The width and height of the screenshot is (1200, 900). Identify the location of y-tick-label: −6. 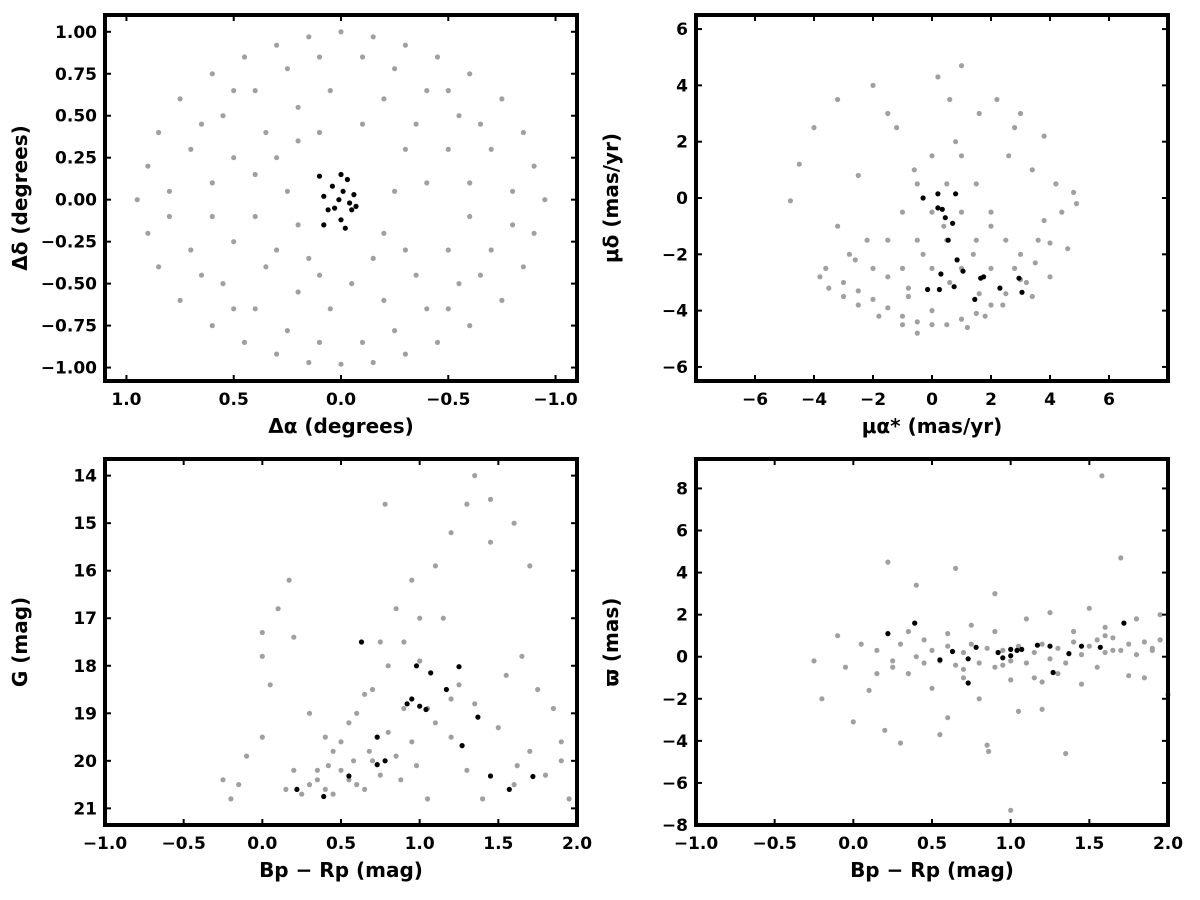
(675, 784).